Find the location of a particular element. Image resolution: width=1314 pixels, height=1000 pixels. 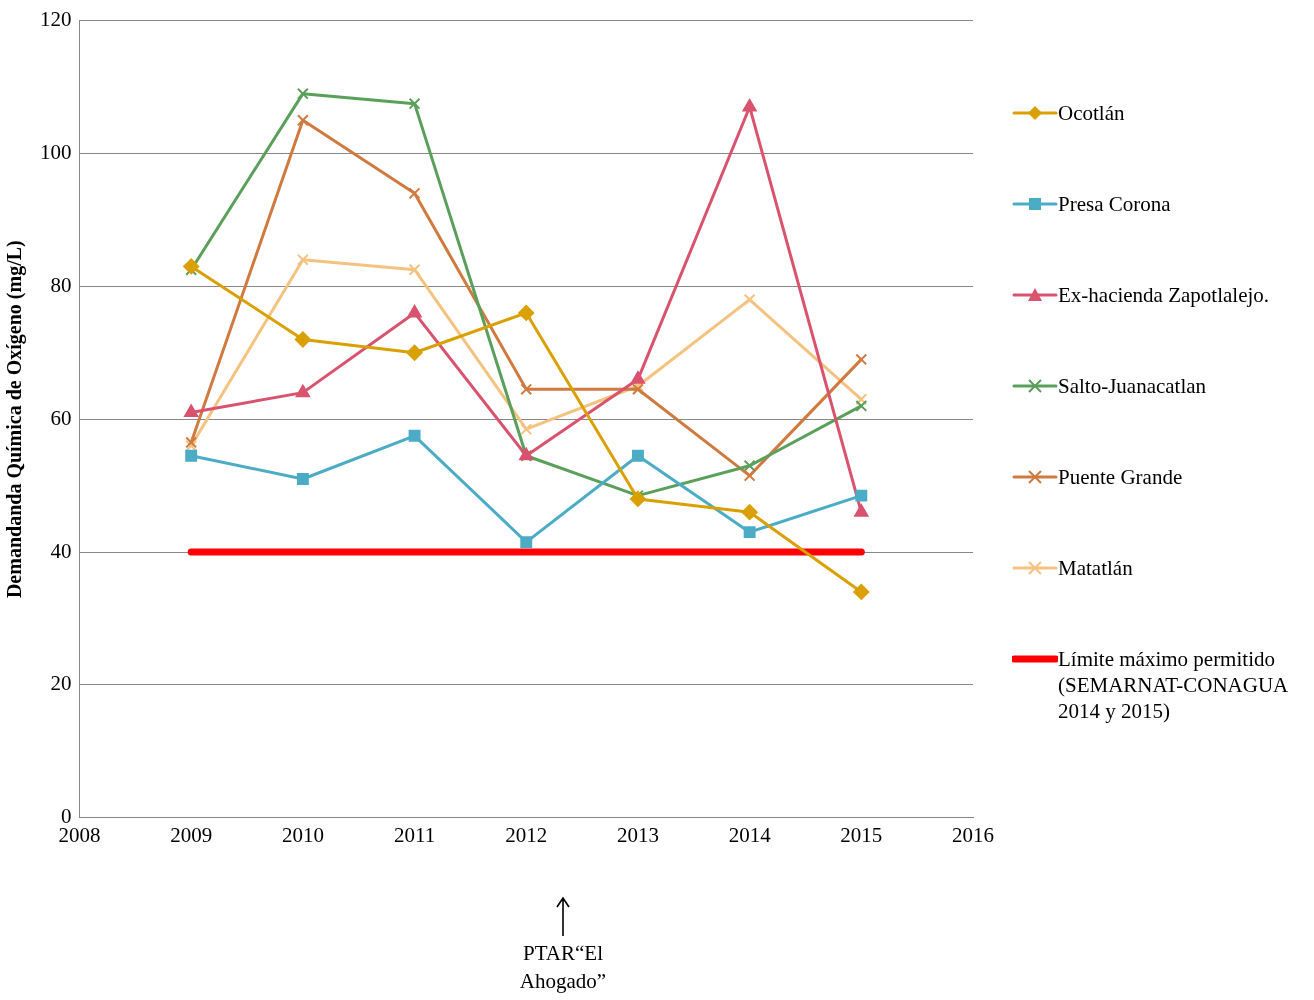

y-tick-label: 20 is located at coordinates (61, 683).